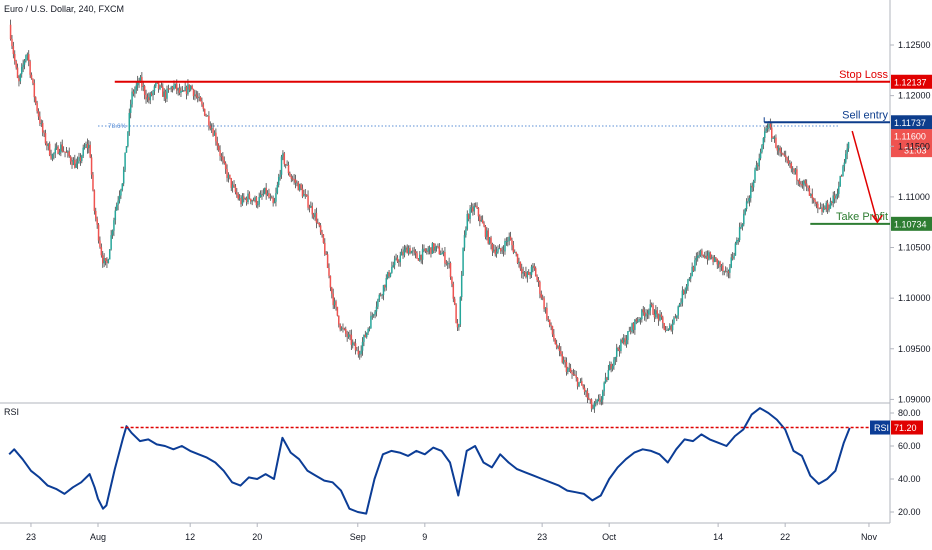 The image size is (932, 550). Describe the element at coordinates (862, 217) in the screenshot. I see `take-profit-label: Take Profit` at that location.